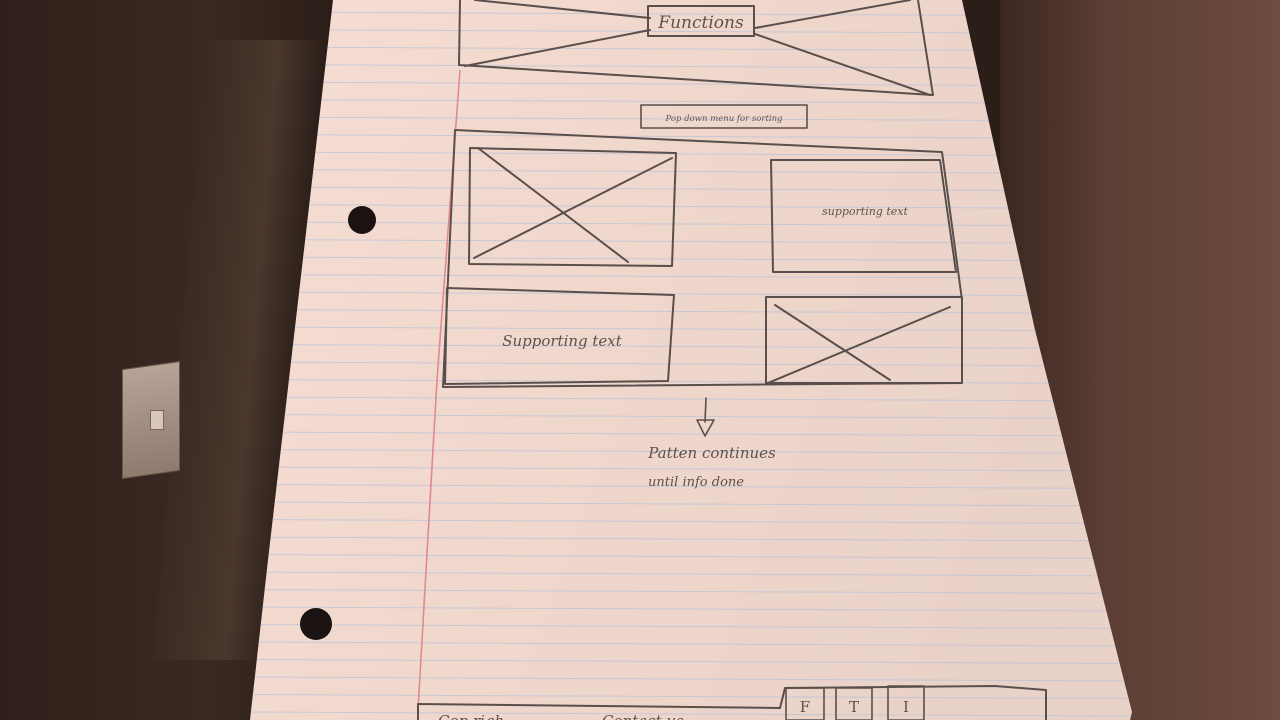 The image size is (1280, 720). Describe the element at coordinates (696, 48) in the screenshot. I see `header-image-placeholder` at that location.